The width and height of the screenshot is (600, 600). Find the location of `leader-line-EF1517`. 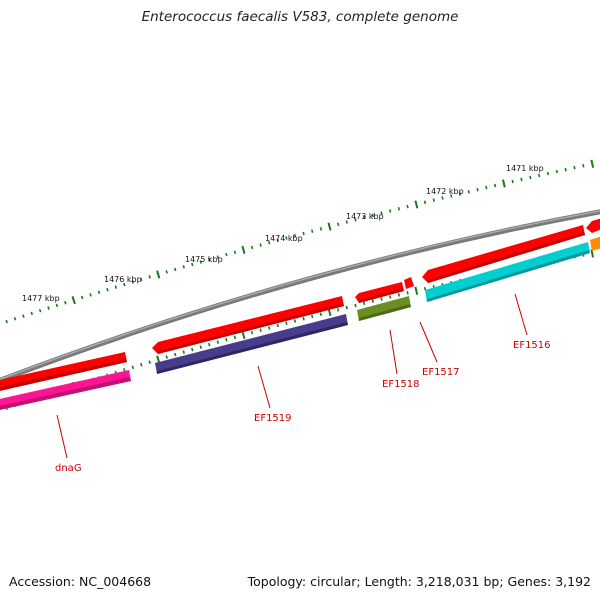

leader-line-EF1517 is located at coordinates (428, 342).